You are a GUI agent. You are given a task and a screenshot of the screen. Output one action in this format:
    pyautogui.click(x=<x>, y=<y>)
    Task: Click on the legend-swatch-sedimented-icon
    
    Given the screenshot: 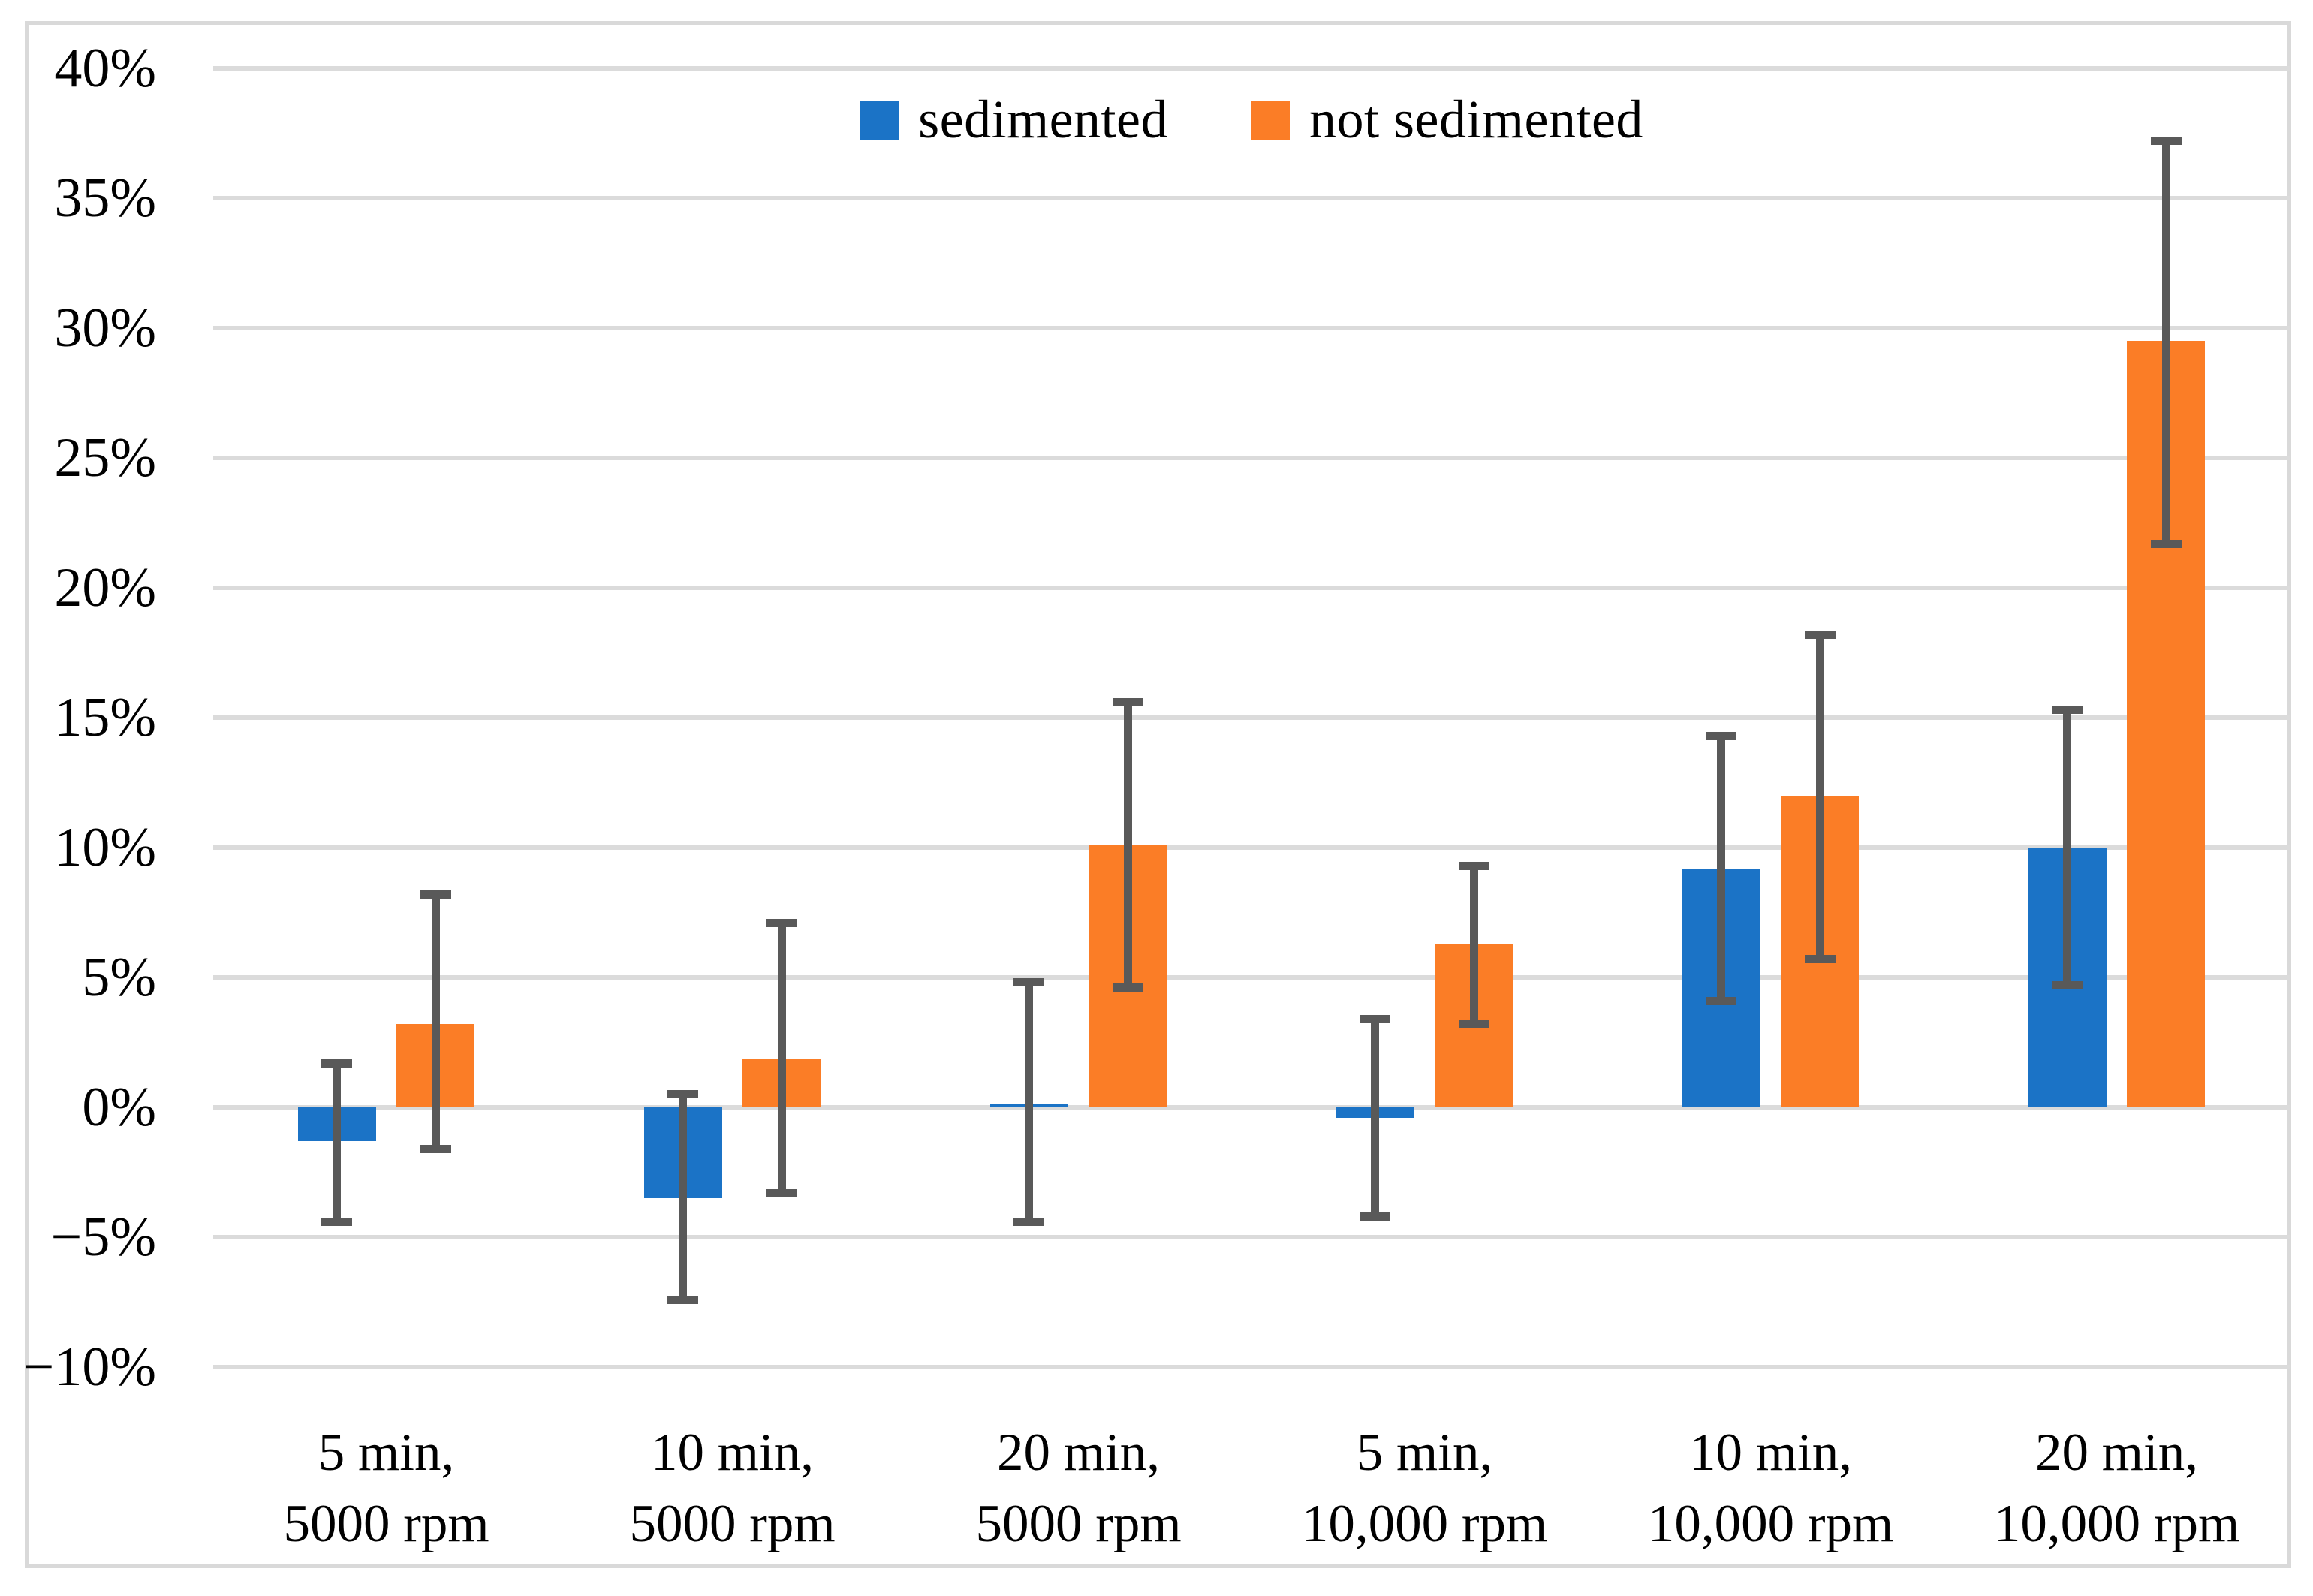 What is the action you would take?
    pyautogui.click(x=879, y=120)
    